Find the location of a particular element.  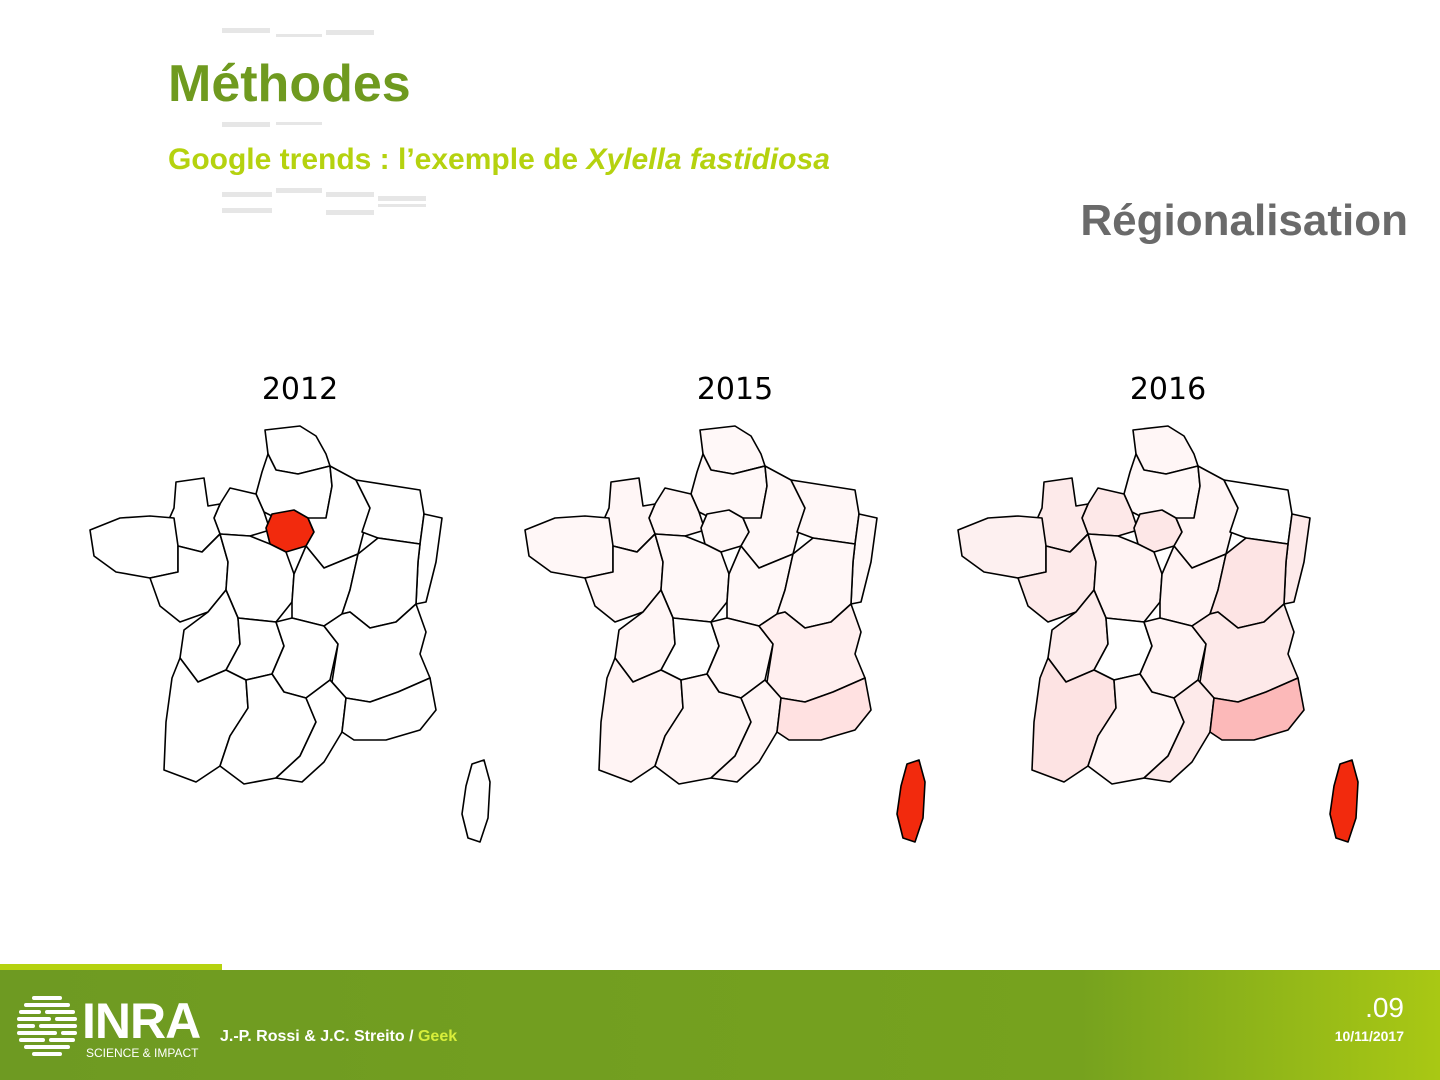

section-title: Régionalisation is located at coordinates (1244, 220).